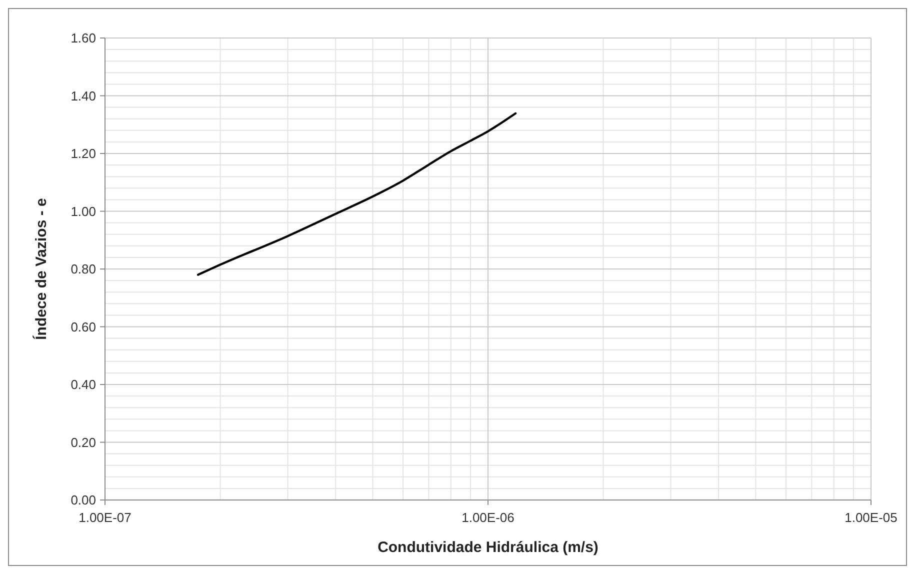 This screenshot has height=574, width=915. I want to click on y-tick-label: 1.40, so click(83, 96).